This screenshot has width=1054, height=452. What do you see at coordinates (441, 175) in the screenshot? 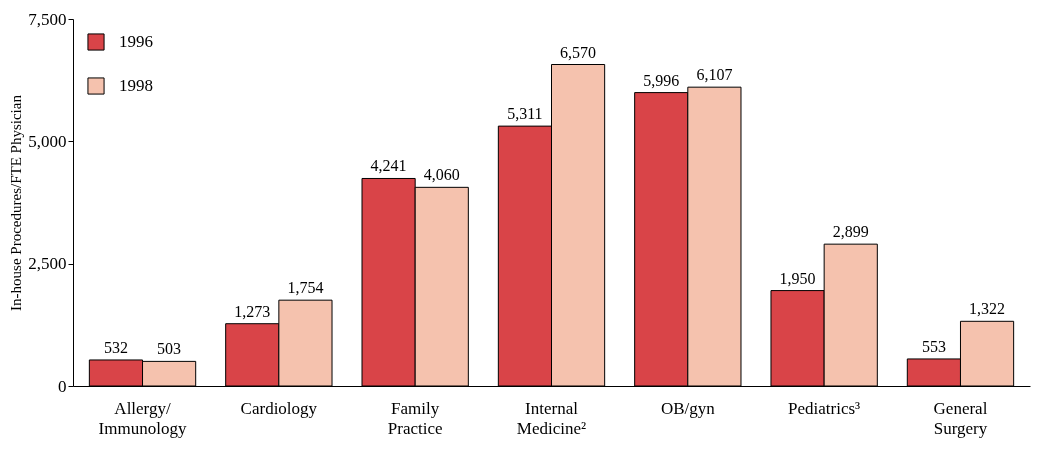
I see `data-label: 4,060` at bounding box center [441, 175].